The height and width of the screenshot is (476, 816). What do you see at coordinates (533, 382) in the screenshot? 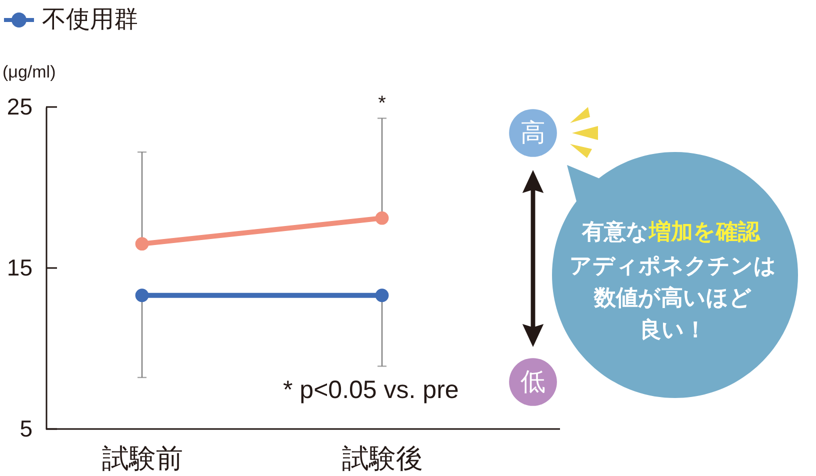
I see `annotation: 低` at bounding box center [533, 382].